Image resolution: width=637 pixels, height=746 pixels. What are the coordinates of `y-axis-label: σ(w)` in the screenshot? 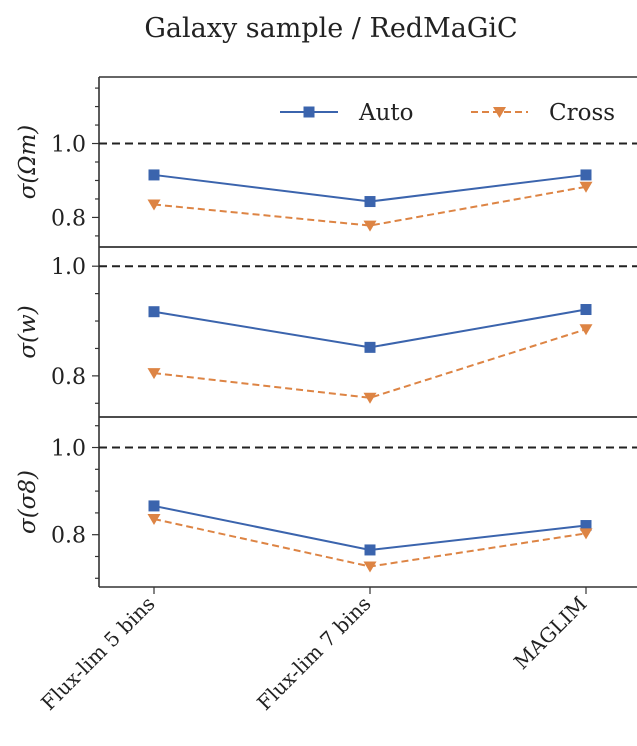 It's located at (28, 331).